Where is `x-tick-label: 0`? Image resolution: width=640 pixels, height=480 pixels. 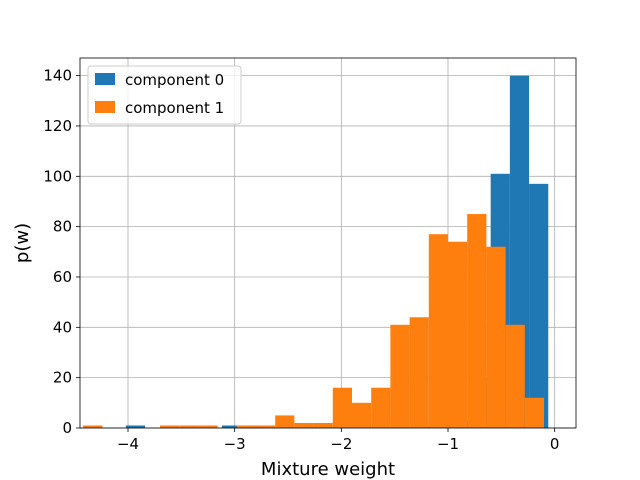
x-tick-label: 0 is located at coordinates (555, 444).